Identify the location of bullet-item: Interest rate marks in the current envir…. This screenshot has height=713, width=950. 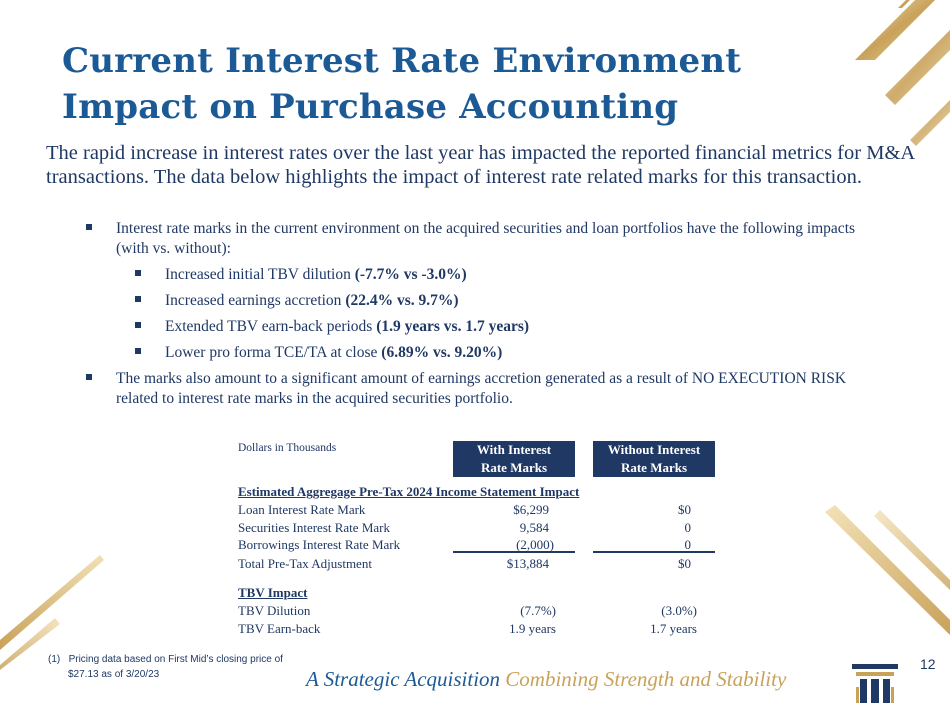
(486, 239).